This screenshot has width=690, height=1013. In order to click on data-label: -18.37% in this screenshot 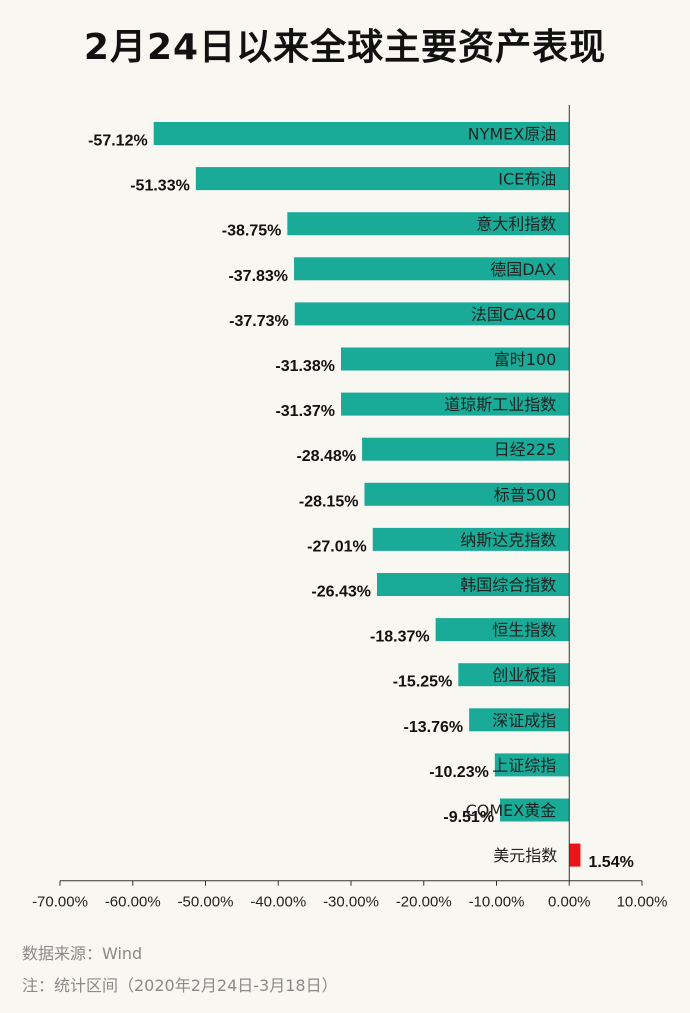, I will do `click(400, 637)`.